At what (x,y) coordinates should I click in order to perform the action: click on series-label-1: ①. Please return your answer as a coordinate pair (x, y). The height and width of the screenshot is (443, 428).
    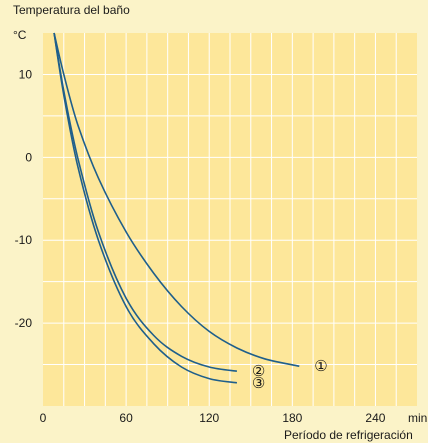
    Looking at the image, I should click on (320, 366).